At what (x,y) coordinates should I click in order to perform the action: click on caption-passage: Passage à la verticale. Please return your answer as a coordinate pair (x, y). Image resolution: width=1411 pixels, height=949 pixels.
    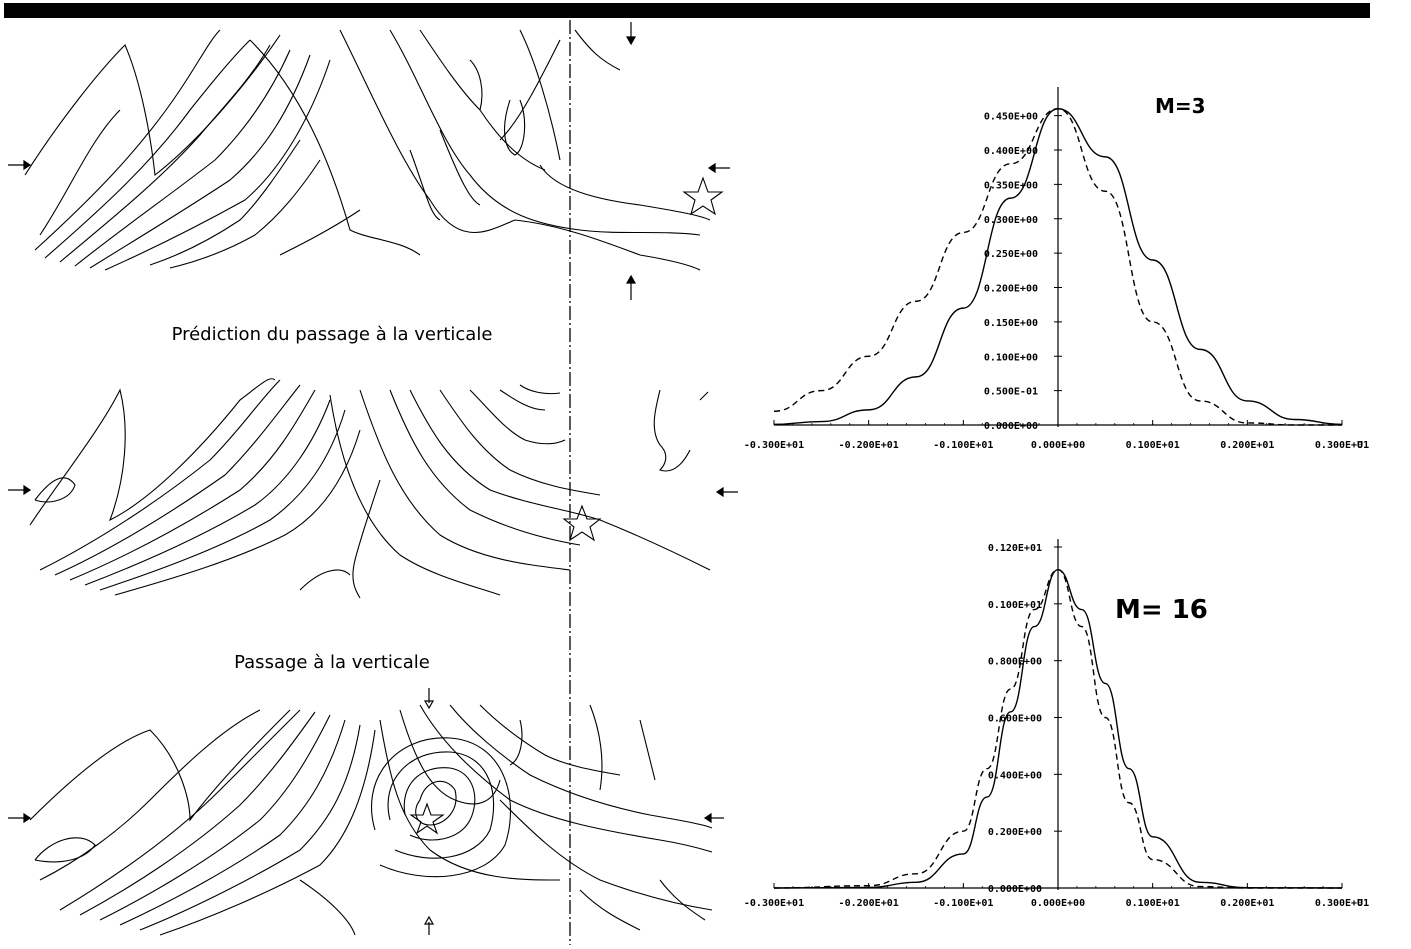
    Looking at the image, I should click on (332, 662).